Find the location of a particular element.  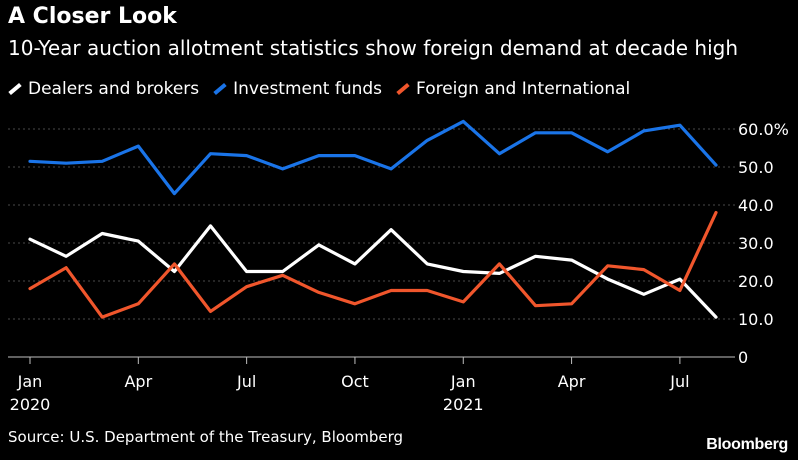

x-tick-label: Oct is located at coordinates (355, 381).